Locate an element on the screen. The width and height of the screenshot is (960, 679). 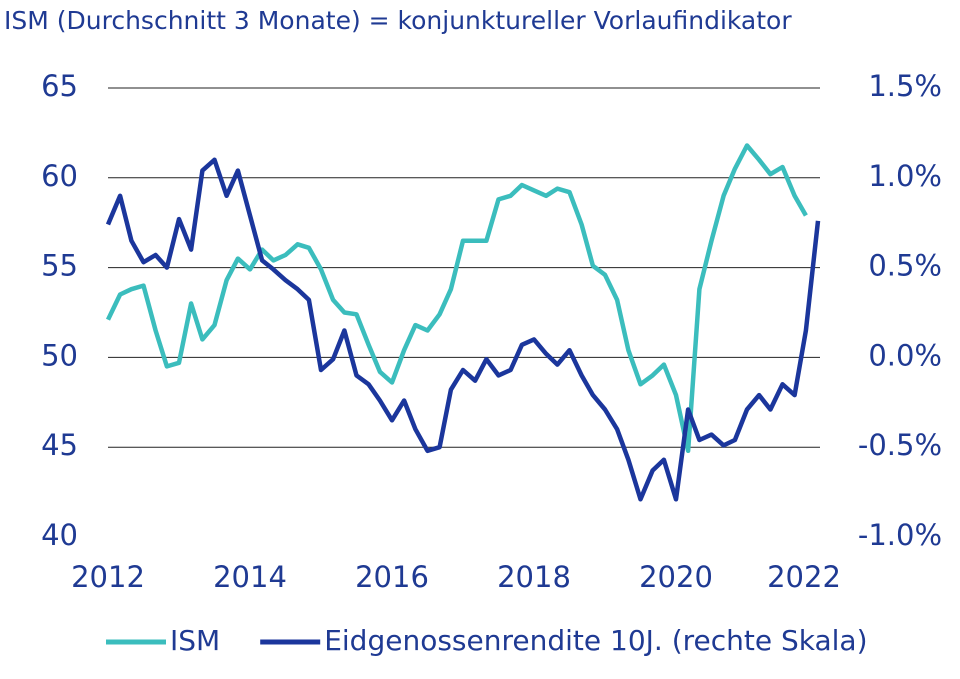
x-tick-label: 2020 is located at coordinates (676, 577).